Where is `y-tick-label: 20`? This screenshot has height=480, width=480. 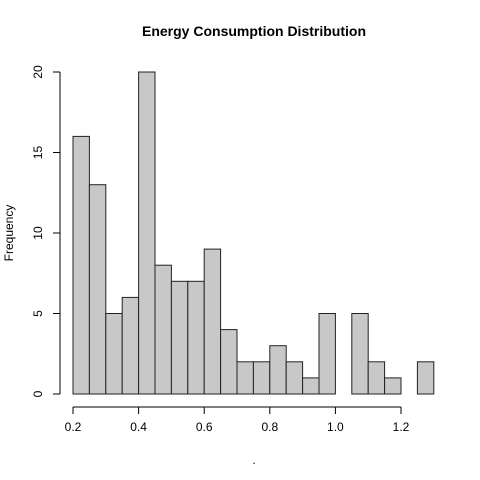
y-tick-label: 20 is located at coordinates (38, 72).